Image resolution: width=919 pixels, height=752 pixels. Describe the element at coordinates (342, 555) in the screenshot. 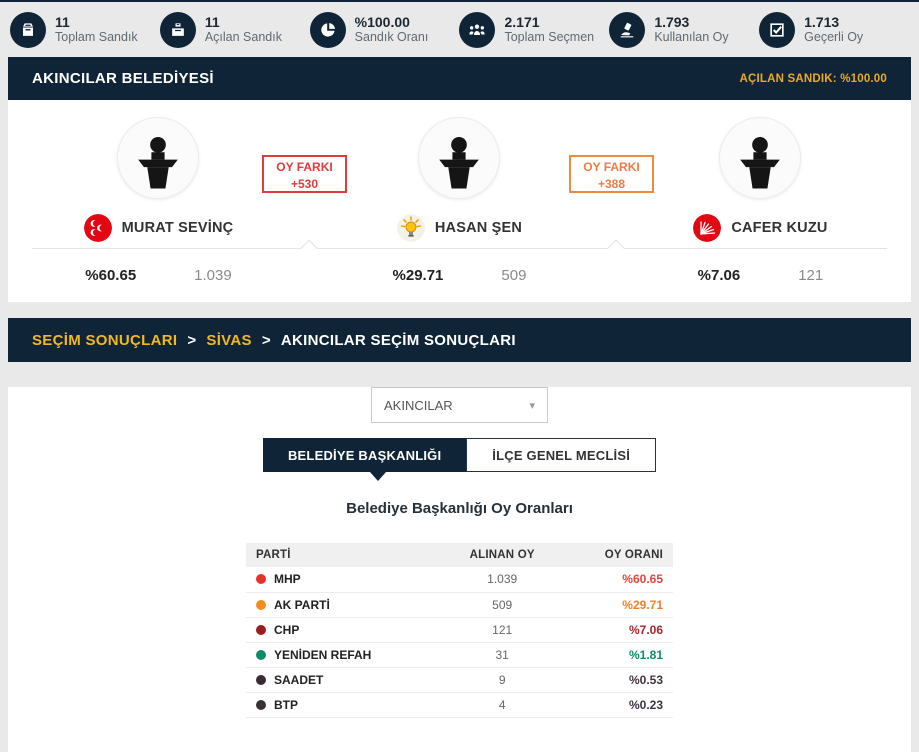

I see `column-header-party: PARTİ` at that location.